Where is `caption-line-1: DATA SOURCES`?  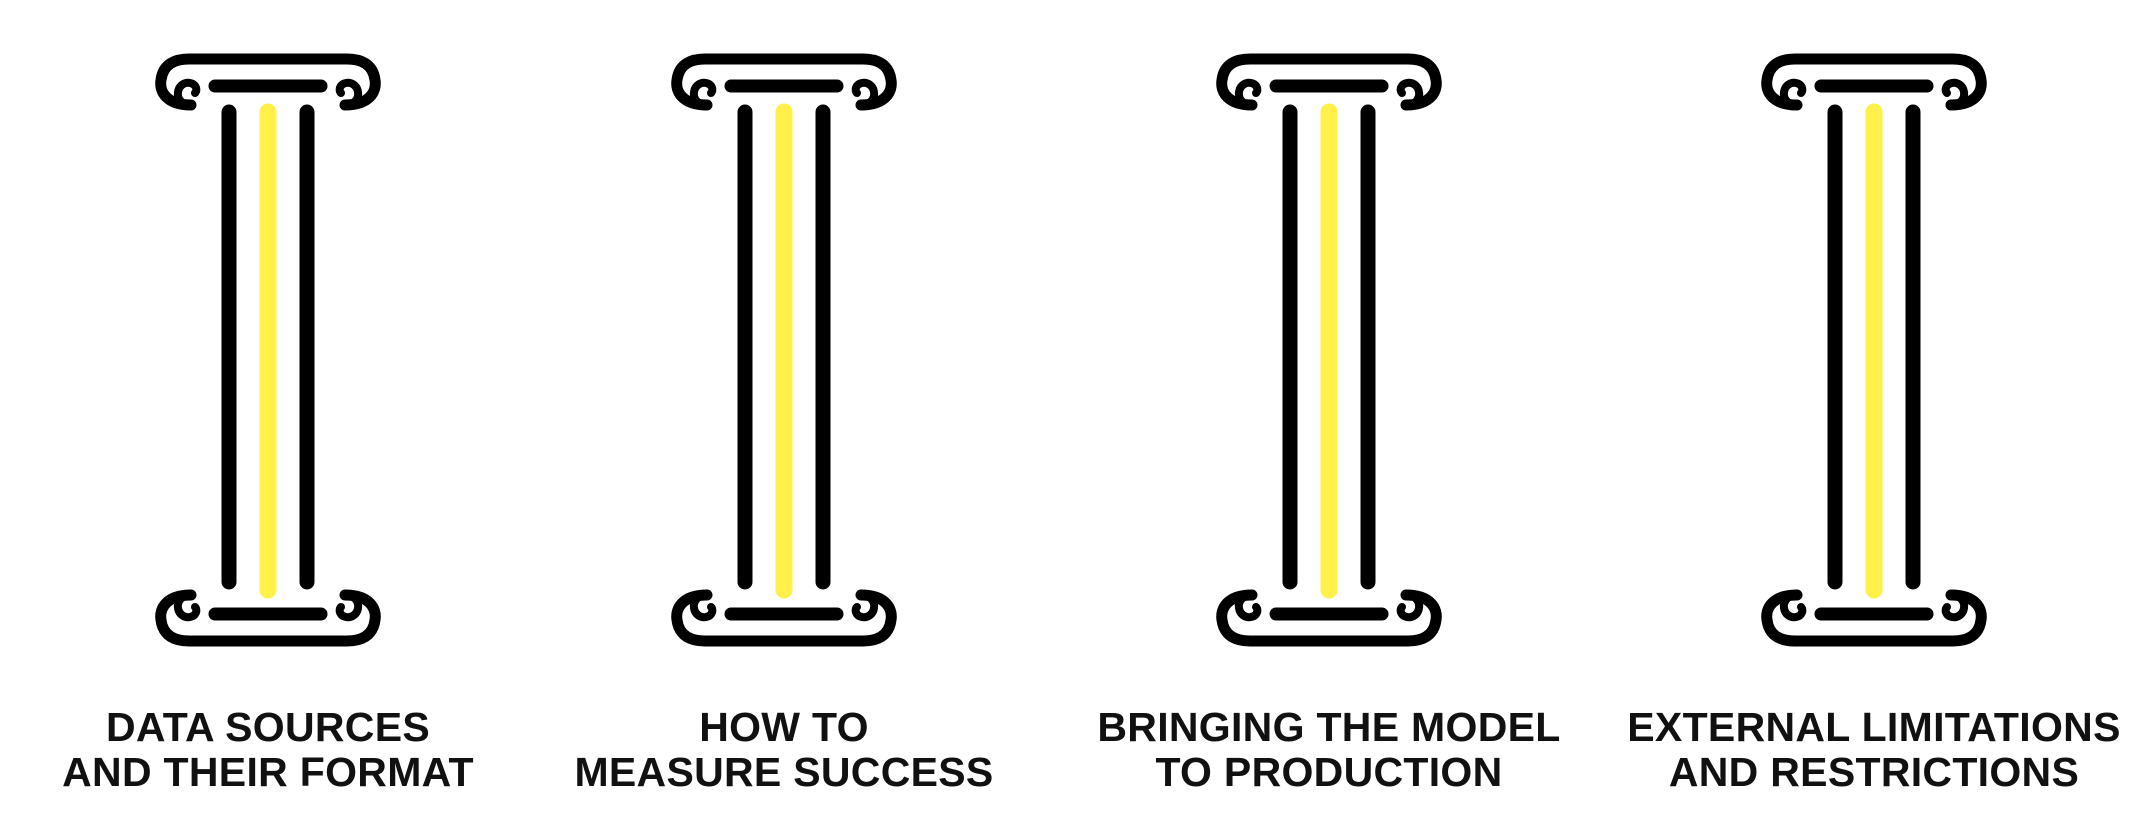
caption-line-1: DATA SOURCES is located at coordinates (267, 727).